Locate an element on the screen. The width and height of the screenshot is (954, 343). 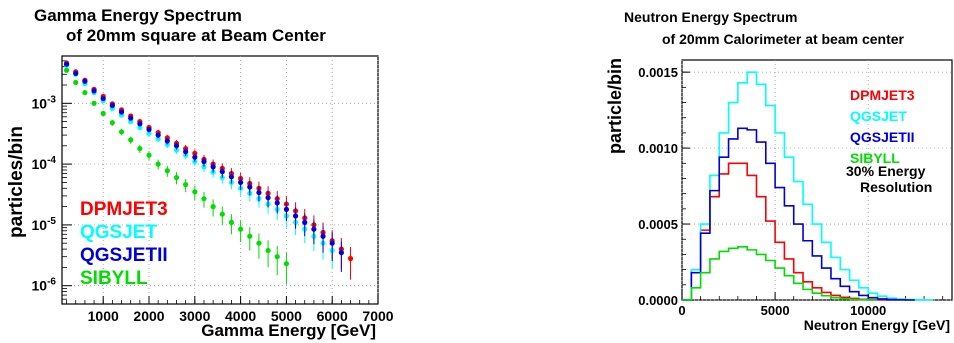
right-x-axis-label: Neutron Energy [GeV] is located at coordinates (877, 325).